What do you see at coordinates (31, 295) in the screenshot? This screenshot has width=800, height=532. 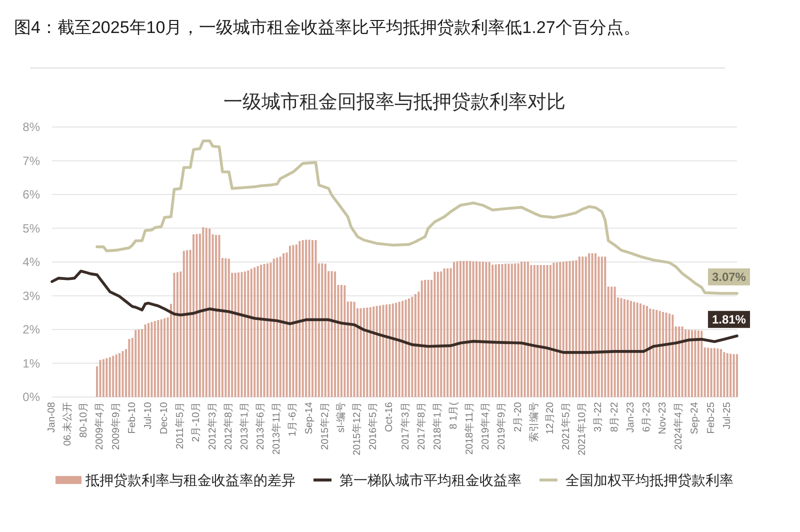 I see `y-tick-label: 3%` at bounding box center [31, 295].